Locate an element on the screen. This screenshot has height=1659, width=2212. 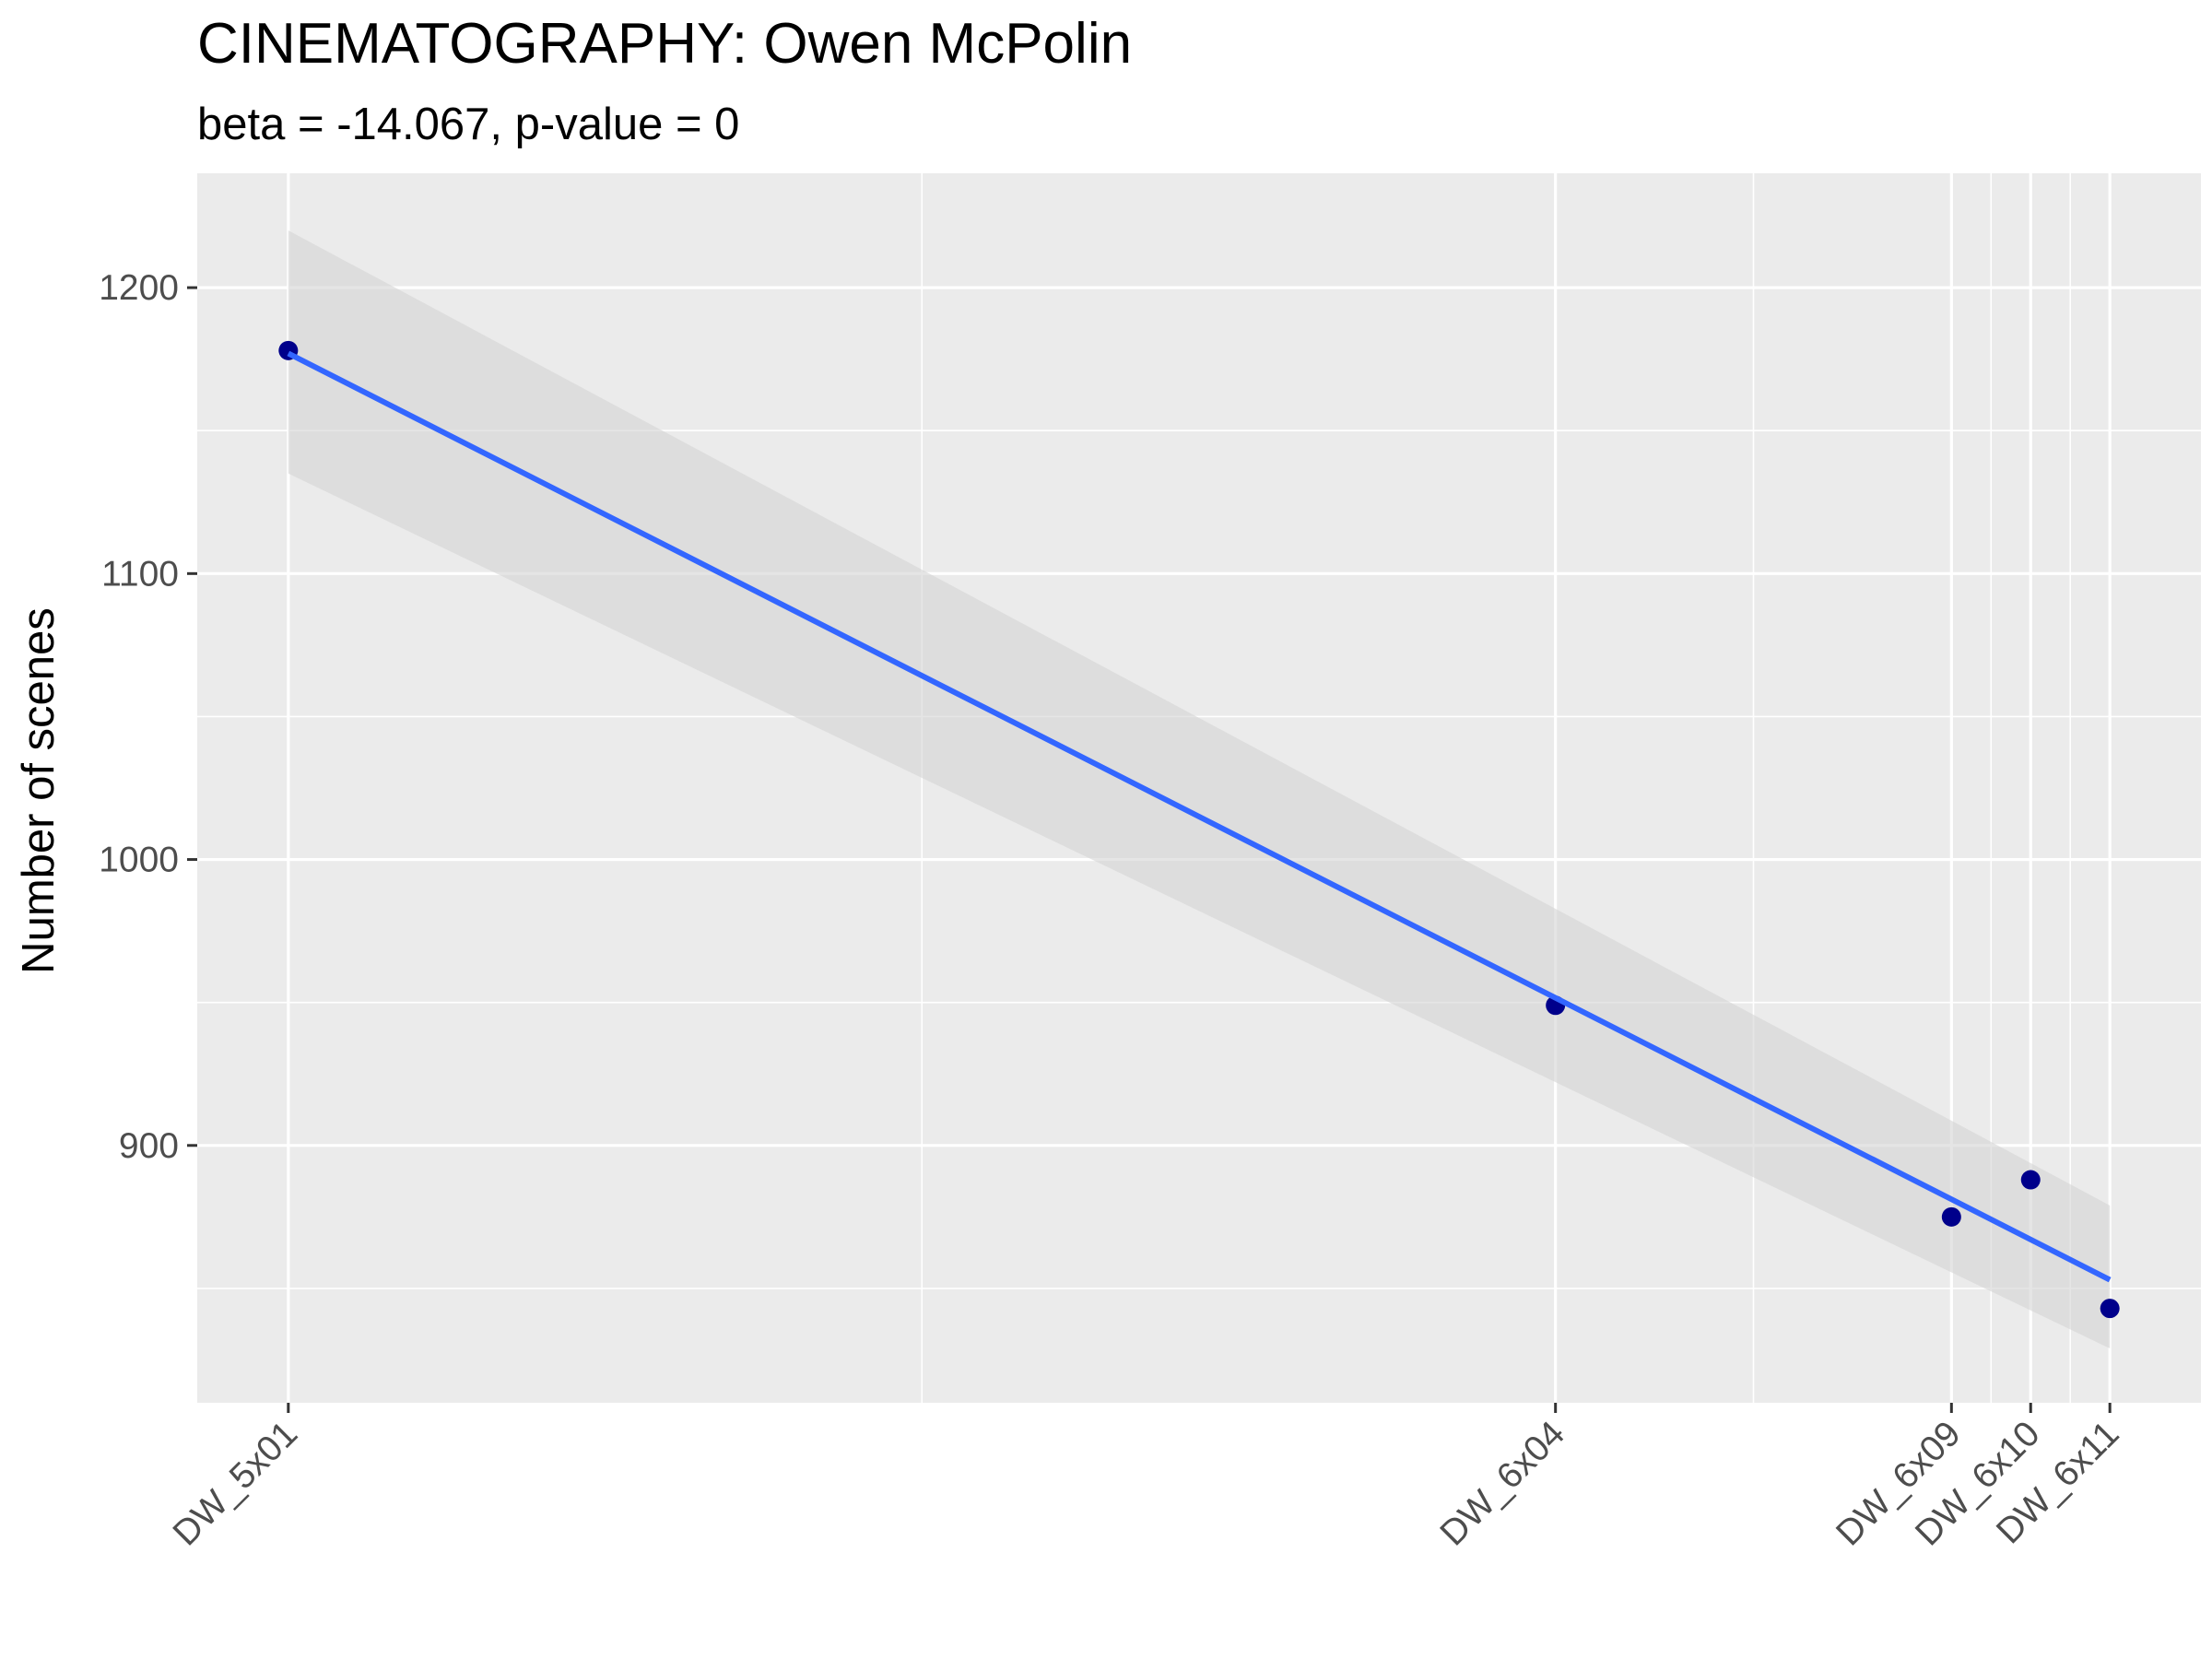
y-axis-label: Number of scenes is located at coordinates (39, 790).